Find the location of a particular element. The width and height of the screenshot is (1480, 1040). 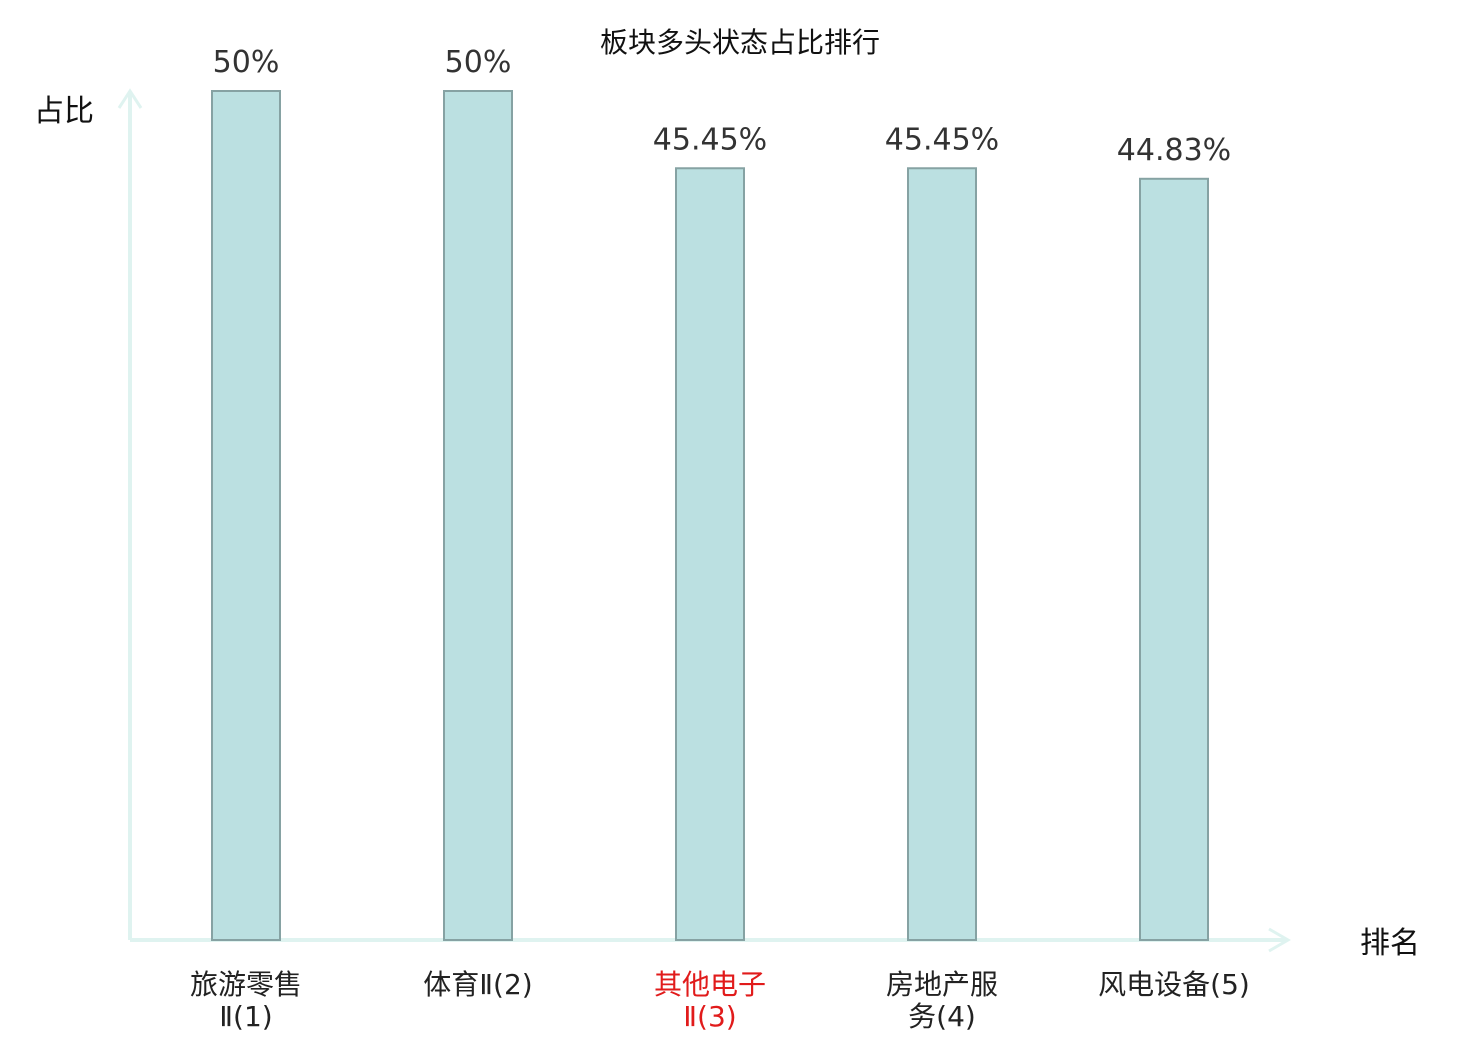

x-axis-label: 排名 is located at coordinates (1390, 943).